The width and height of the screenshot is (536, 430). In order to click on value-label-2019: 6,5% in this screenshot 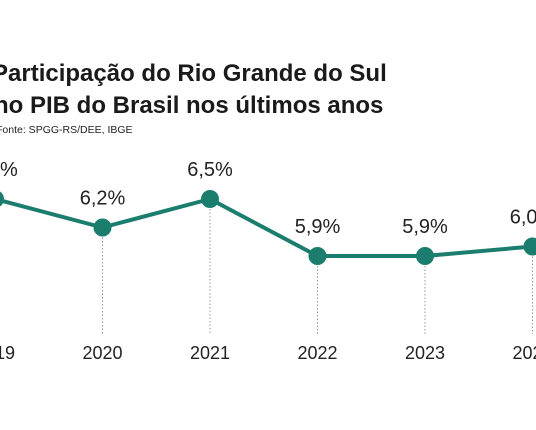, I will do `click(9, 170)`.